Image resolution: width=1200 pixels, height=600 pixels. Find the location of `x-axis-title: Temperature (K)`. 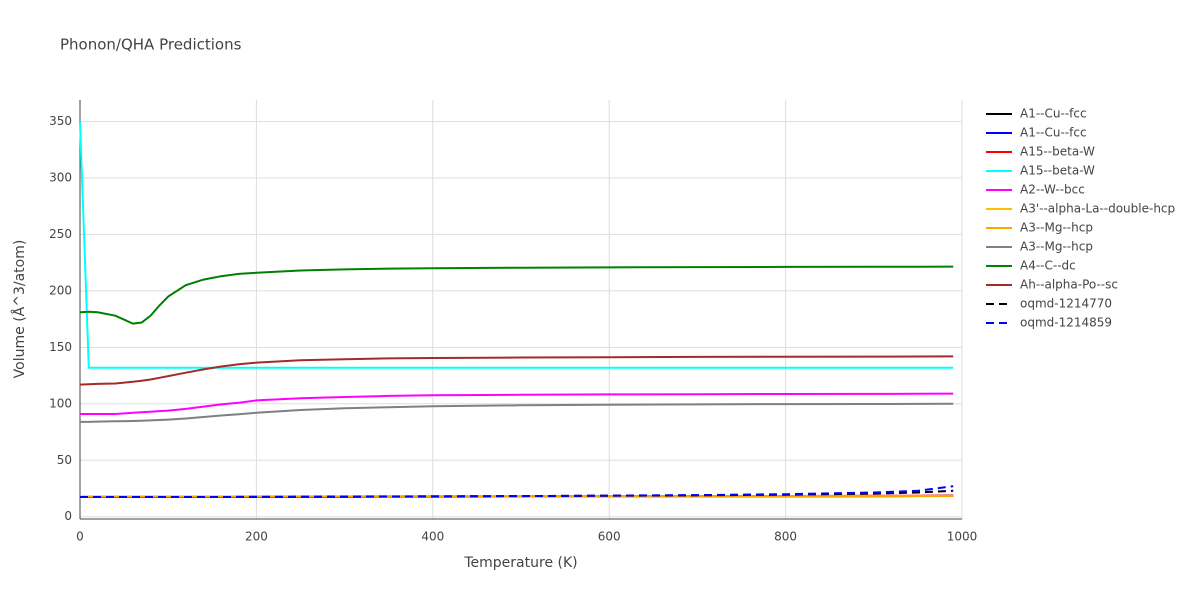

x-axis-title: Temperature (K) is located at coordinates (520, 563).